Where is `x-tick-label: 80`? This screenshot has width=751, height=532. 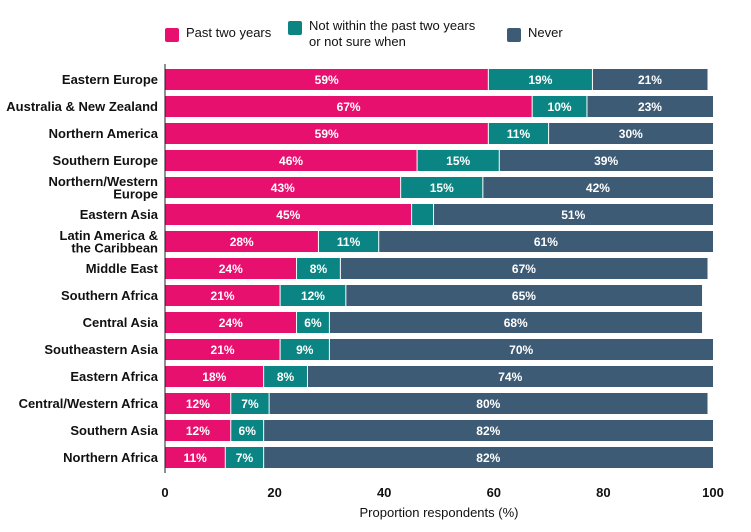 x-tick-label: 80 is located at coordinates (603, 492).